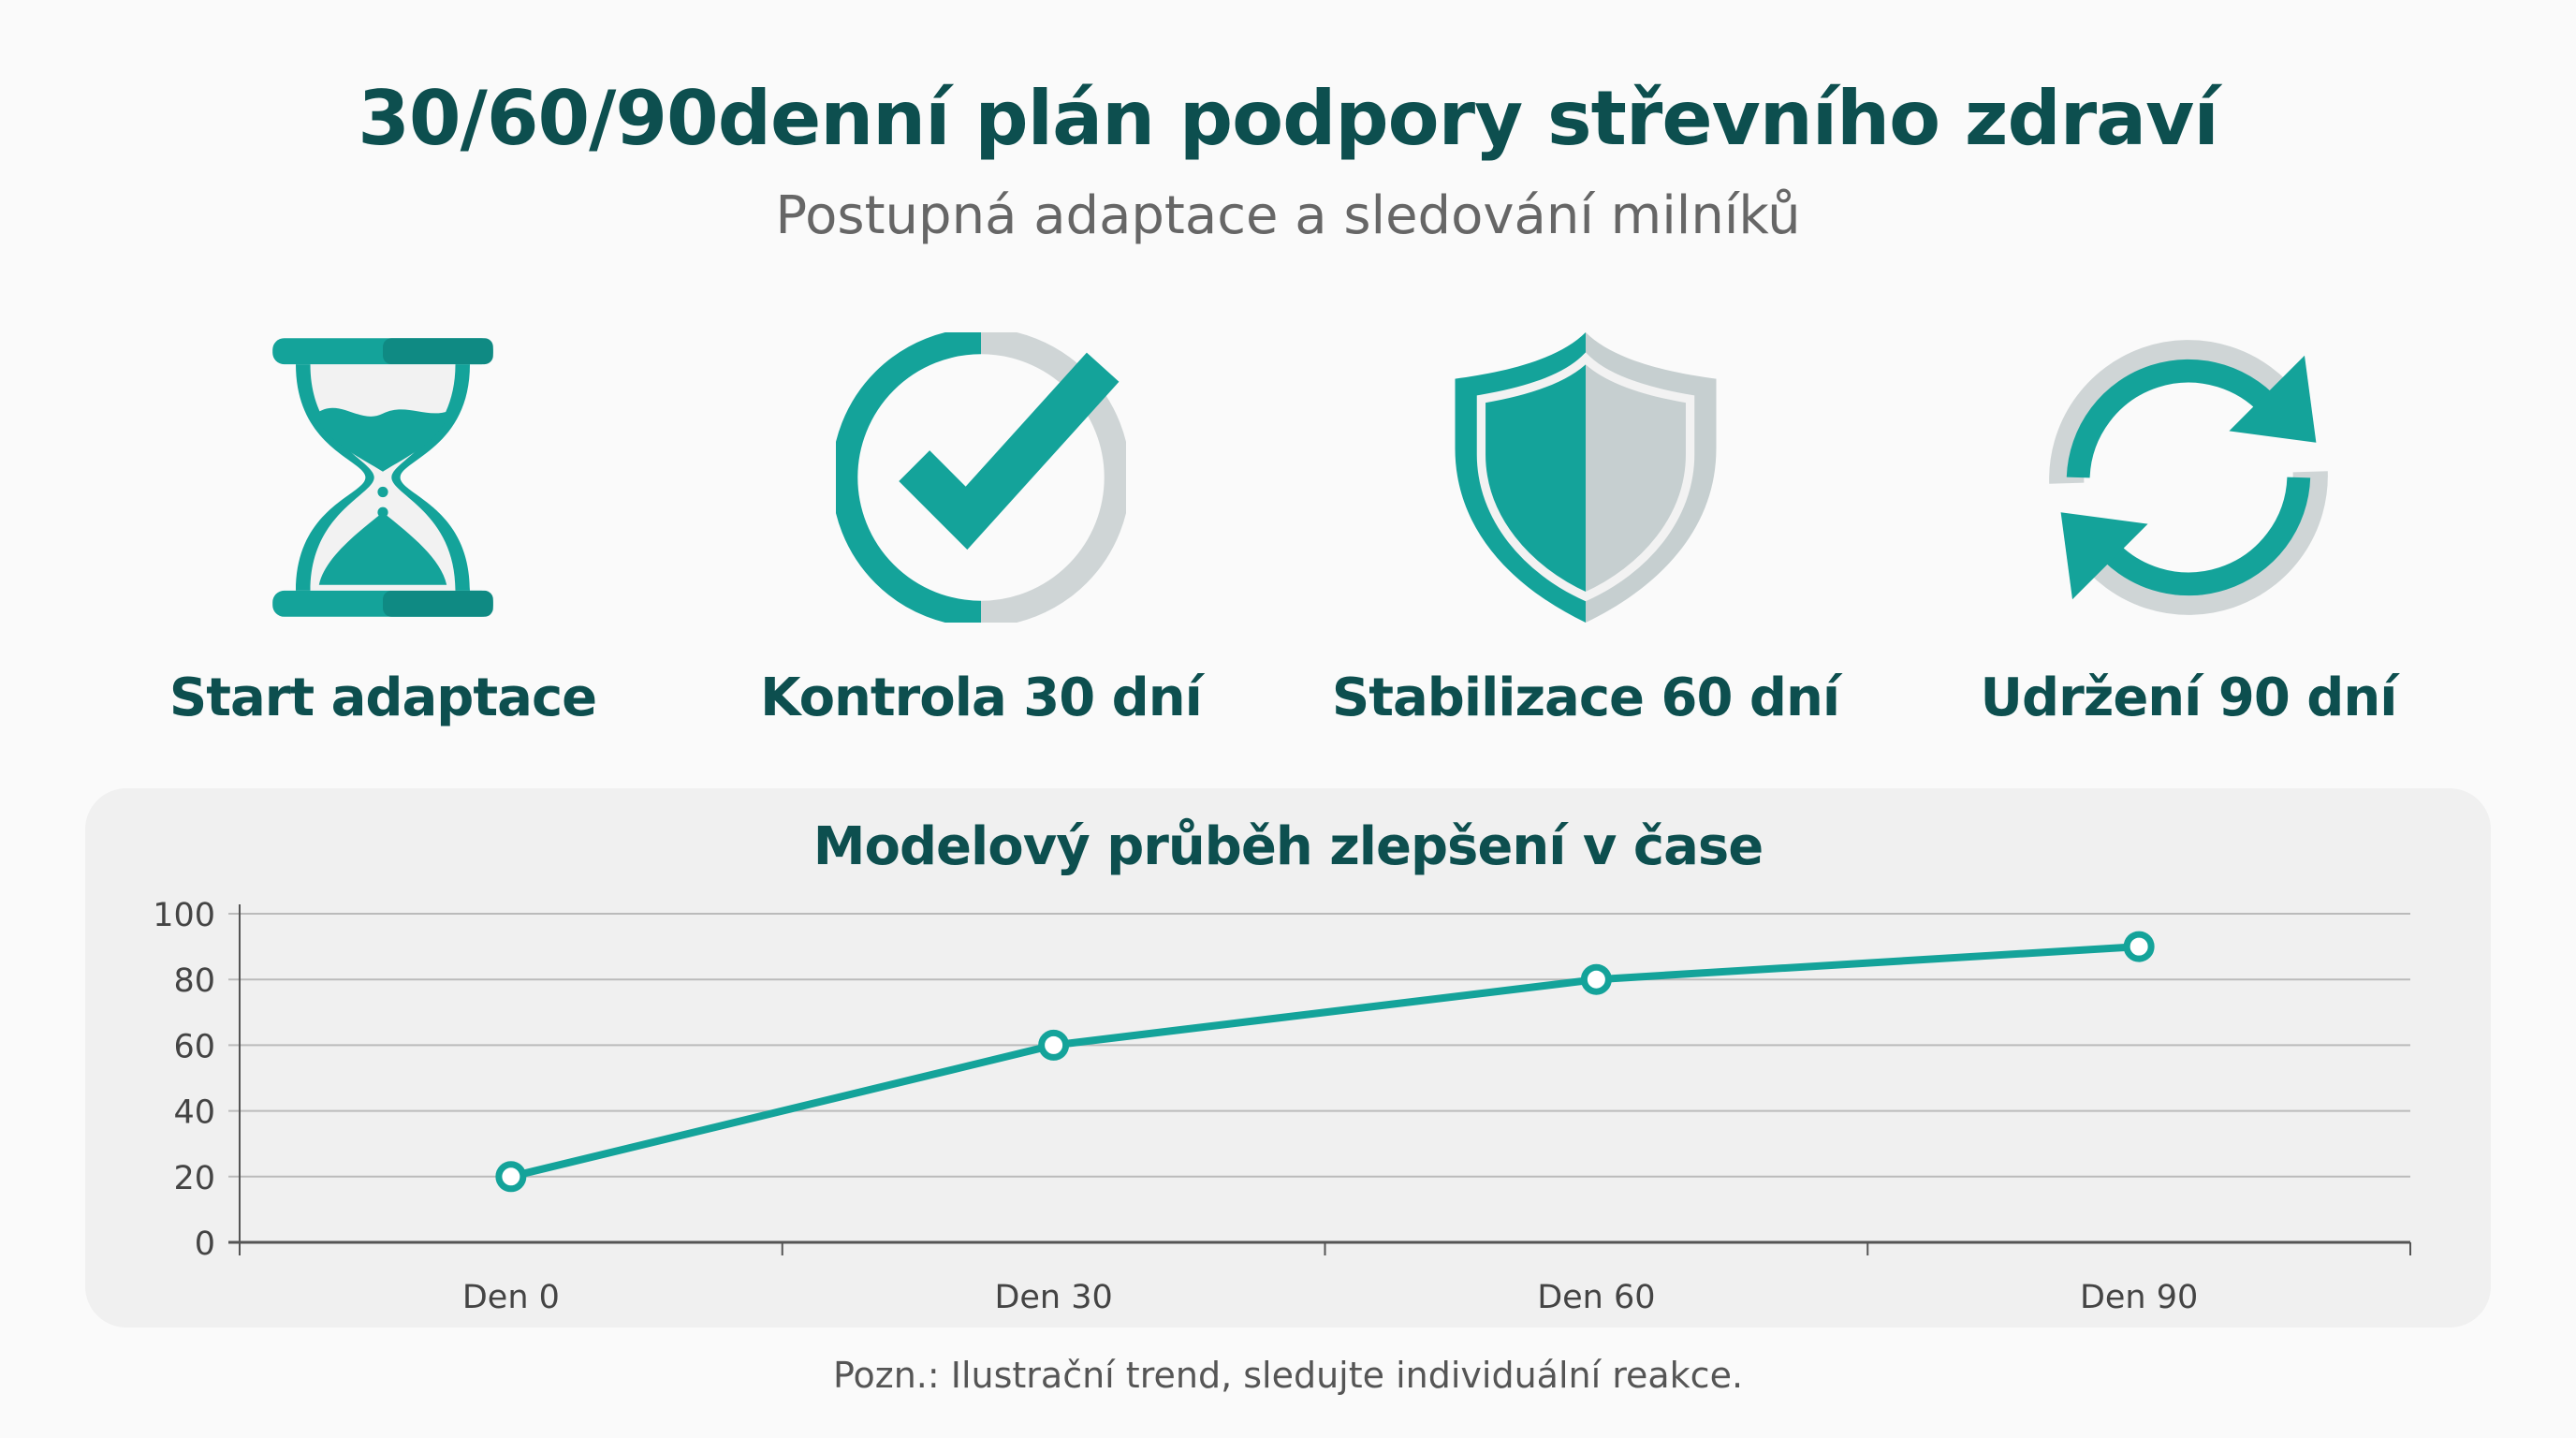 This screenshot has width=2576, height=1438. Describe the element at coordinates (981, 477) in the screenshot. I see `check-circle-icon` at that location.